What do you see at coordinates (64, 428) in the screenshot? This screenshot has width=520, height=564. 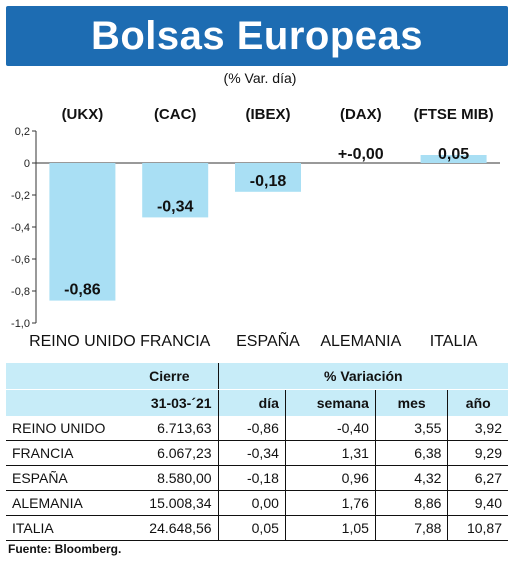 I see `cell-name: REINO UNIDO` at bounding box center [64, 428].